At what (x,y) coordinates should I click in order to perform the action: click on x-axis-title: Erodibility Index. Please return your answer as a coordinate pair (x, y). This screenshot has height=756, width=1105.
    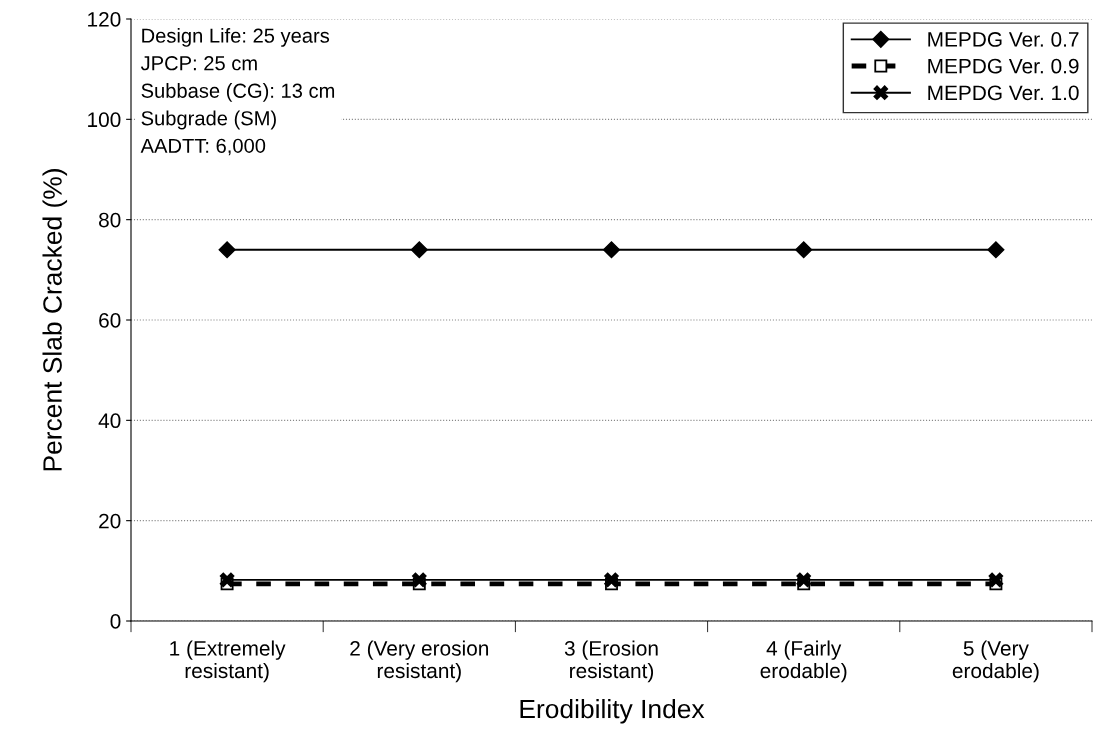
    Looking at the image, I should click on (612, 711).